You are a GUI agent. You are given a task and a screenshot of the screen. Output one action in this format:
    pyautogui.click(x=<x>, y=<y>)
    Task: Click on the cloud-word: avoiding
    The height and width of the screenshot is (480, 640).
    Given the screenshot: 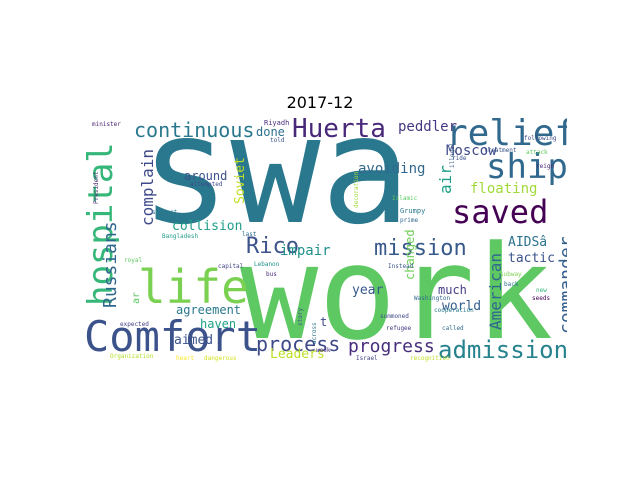 What is the action you would take?
    pyautogui.click(x=392, y=169)
    